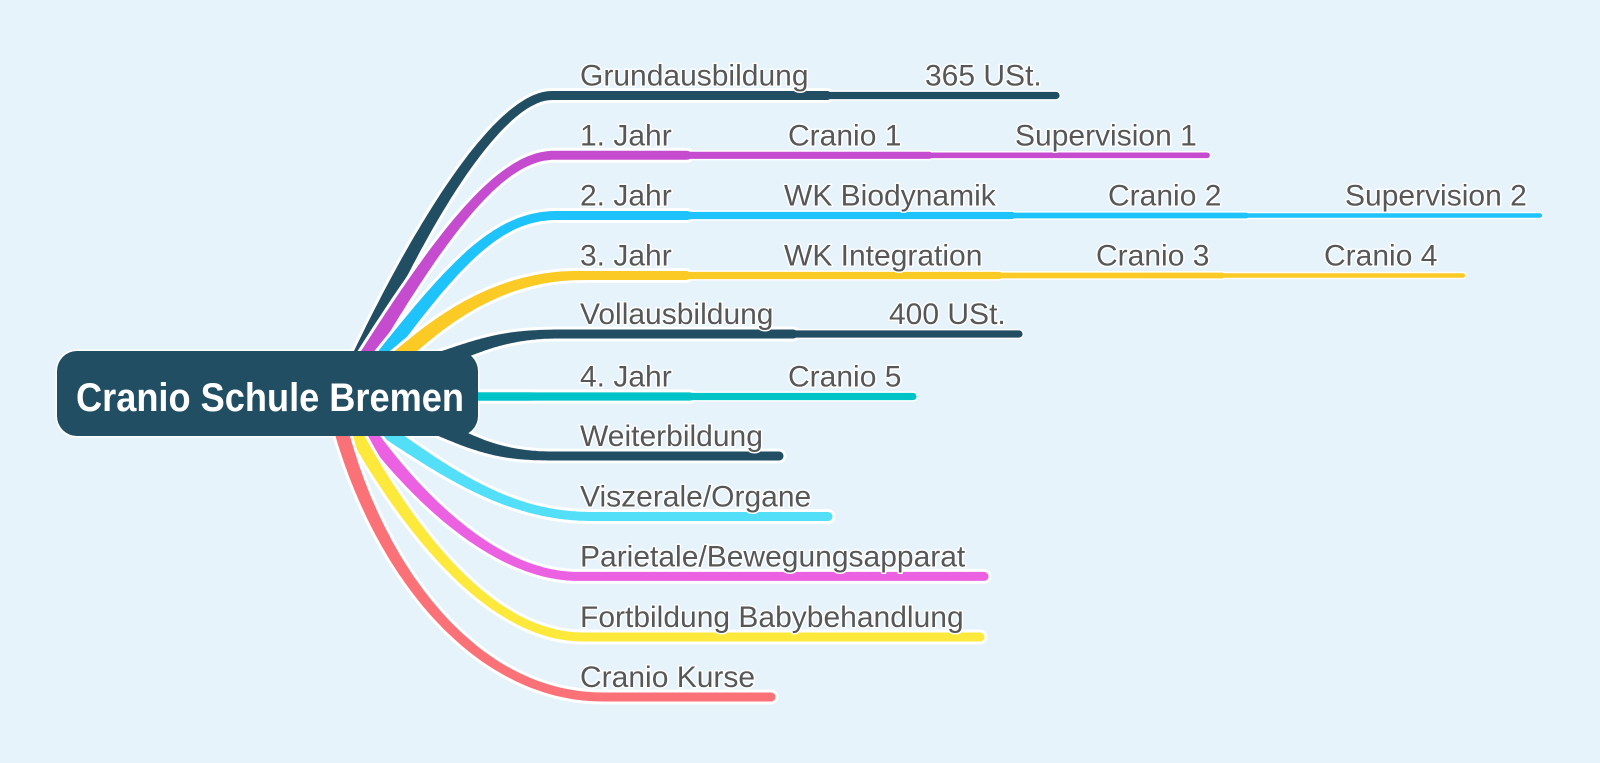 This screenshot has width=1600, height=763. Describe the element at coordinates (667, 677) in the screenshot. I see `svg-text: Cranio Kurse` at that location.